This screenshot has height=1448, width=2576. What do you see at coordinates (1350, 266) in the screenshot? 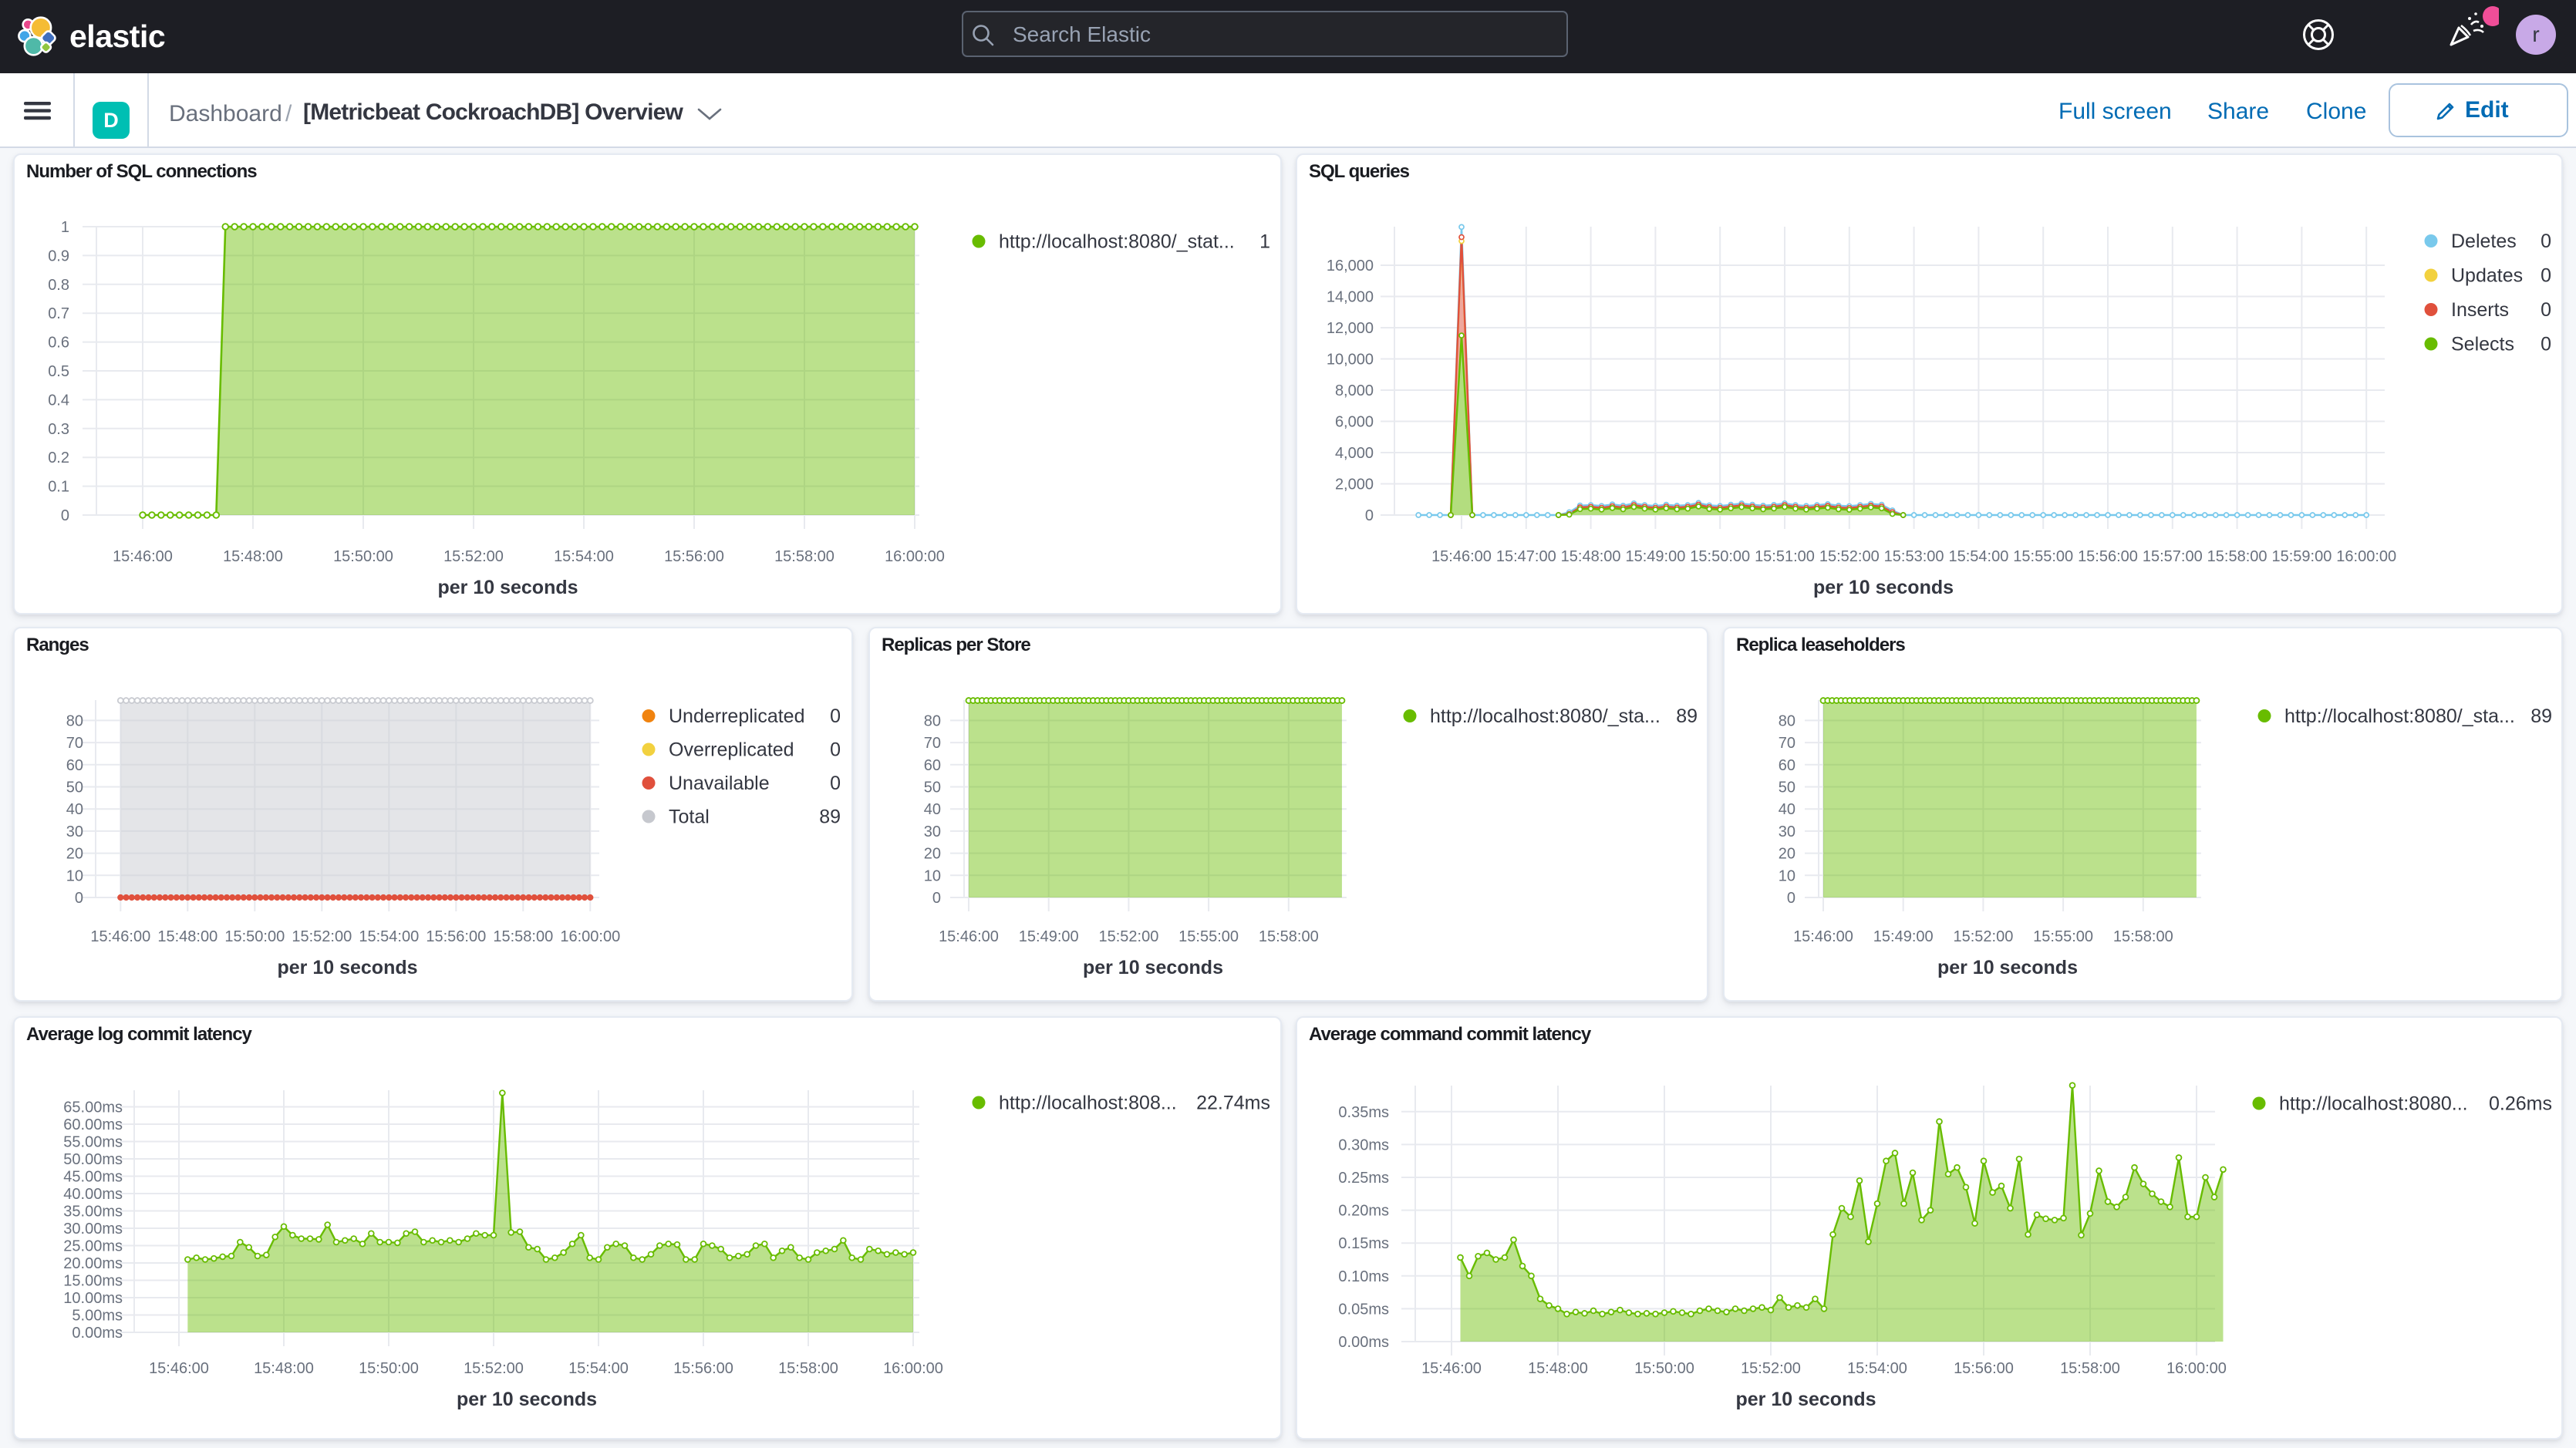
I see `svg-text: 16,000` at bounding box center [1350, 266].